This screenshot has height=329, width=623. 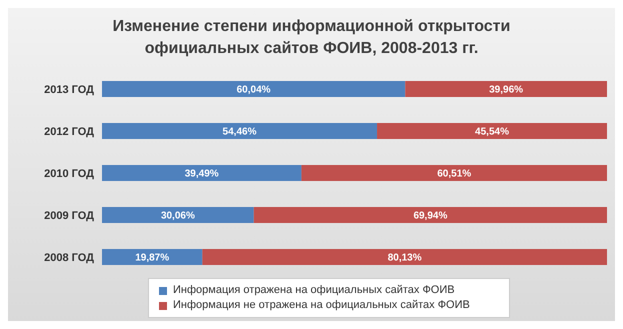 I want to click on data-label: 80,13%, so click(x=405, y=258).